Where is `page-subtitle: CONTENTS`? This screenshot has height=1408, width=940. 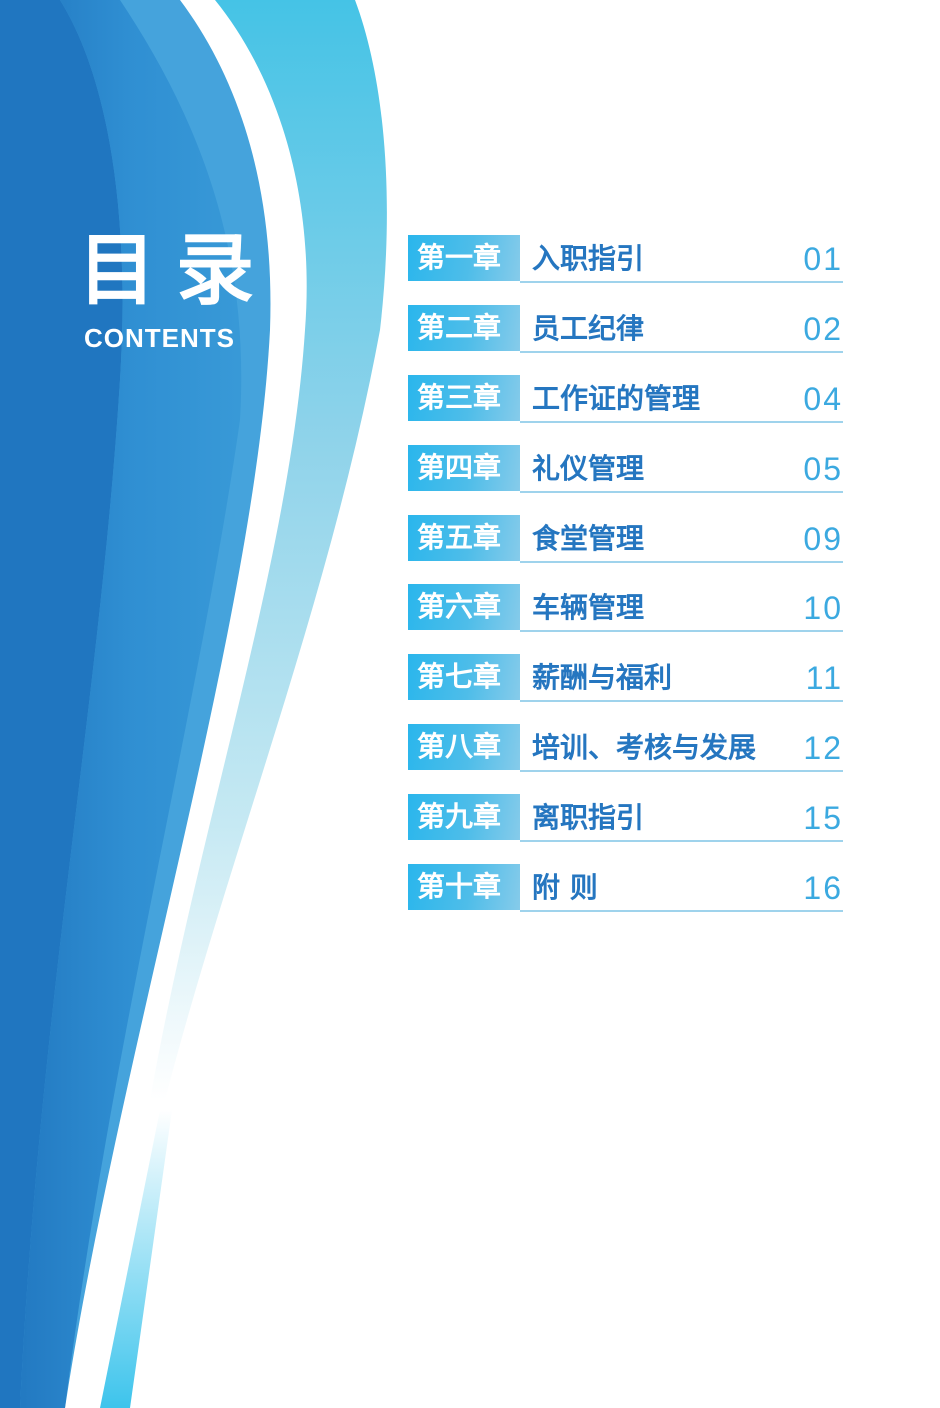 page-subtitle: CONTENTS is located at coordinates (159, 338).